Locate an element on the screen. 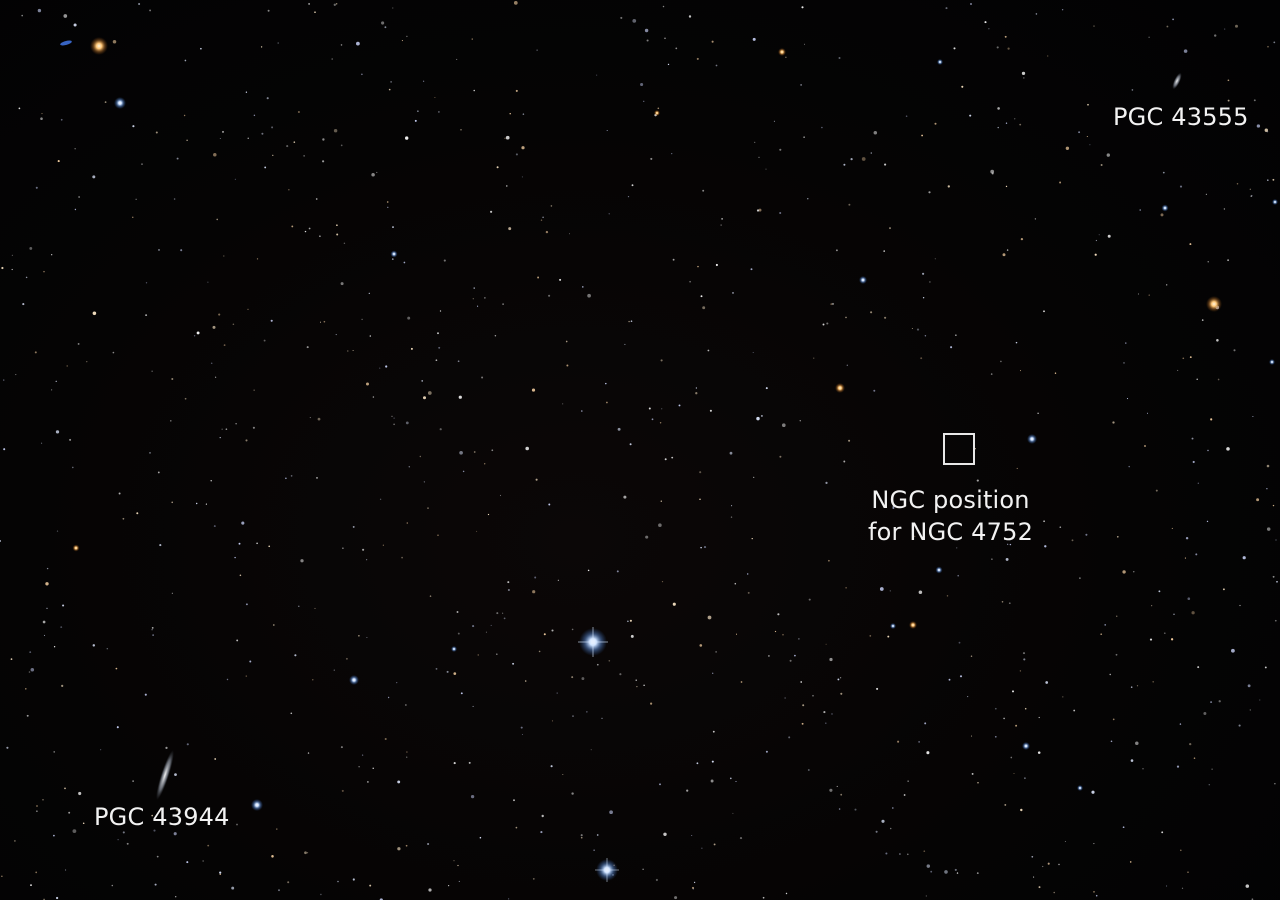  label-ngc-line2: for NGC 4752 is located at coordinates (951, 532).